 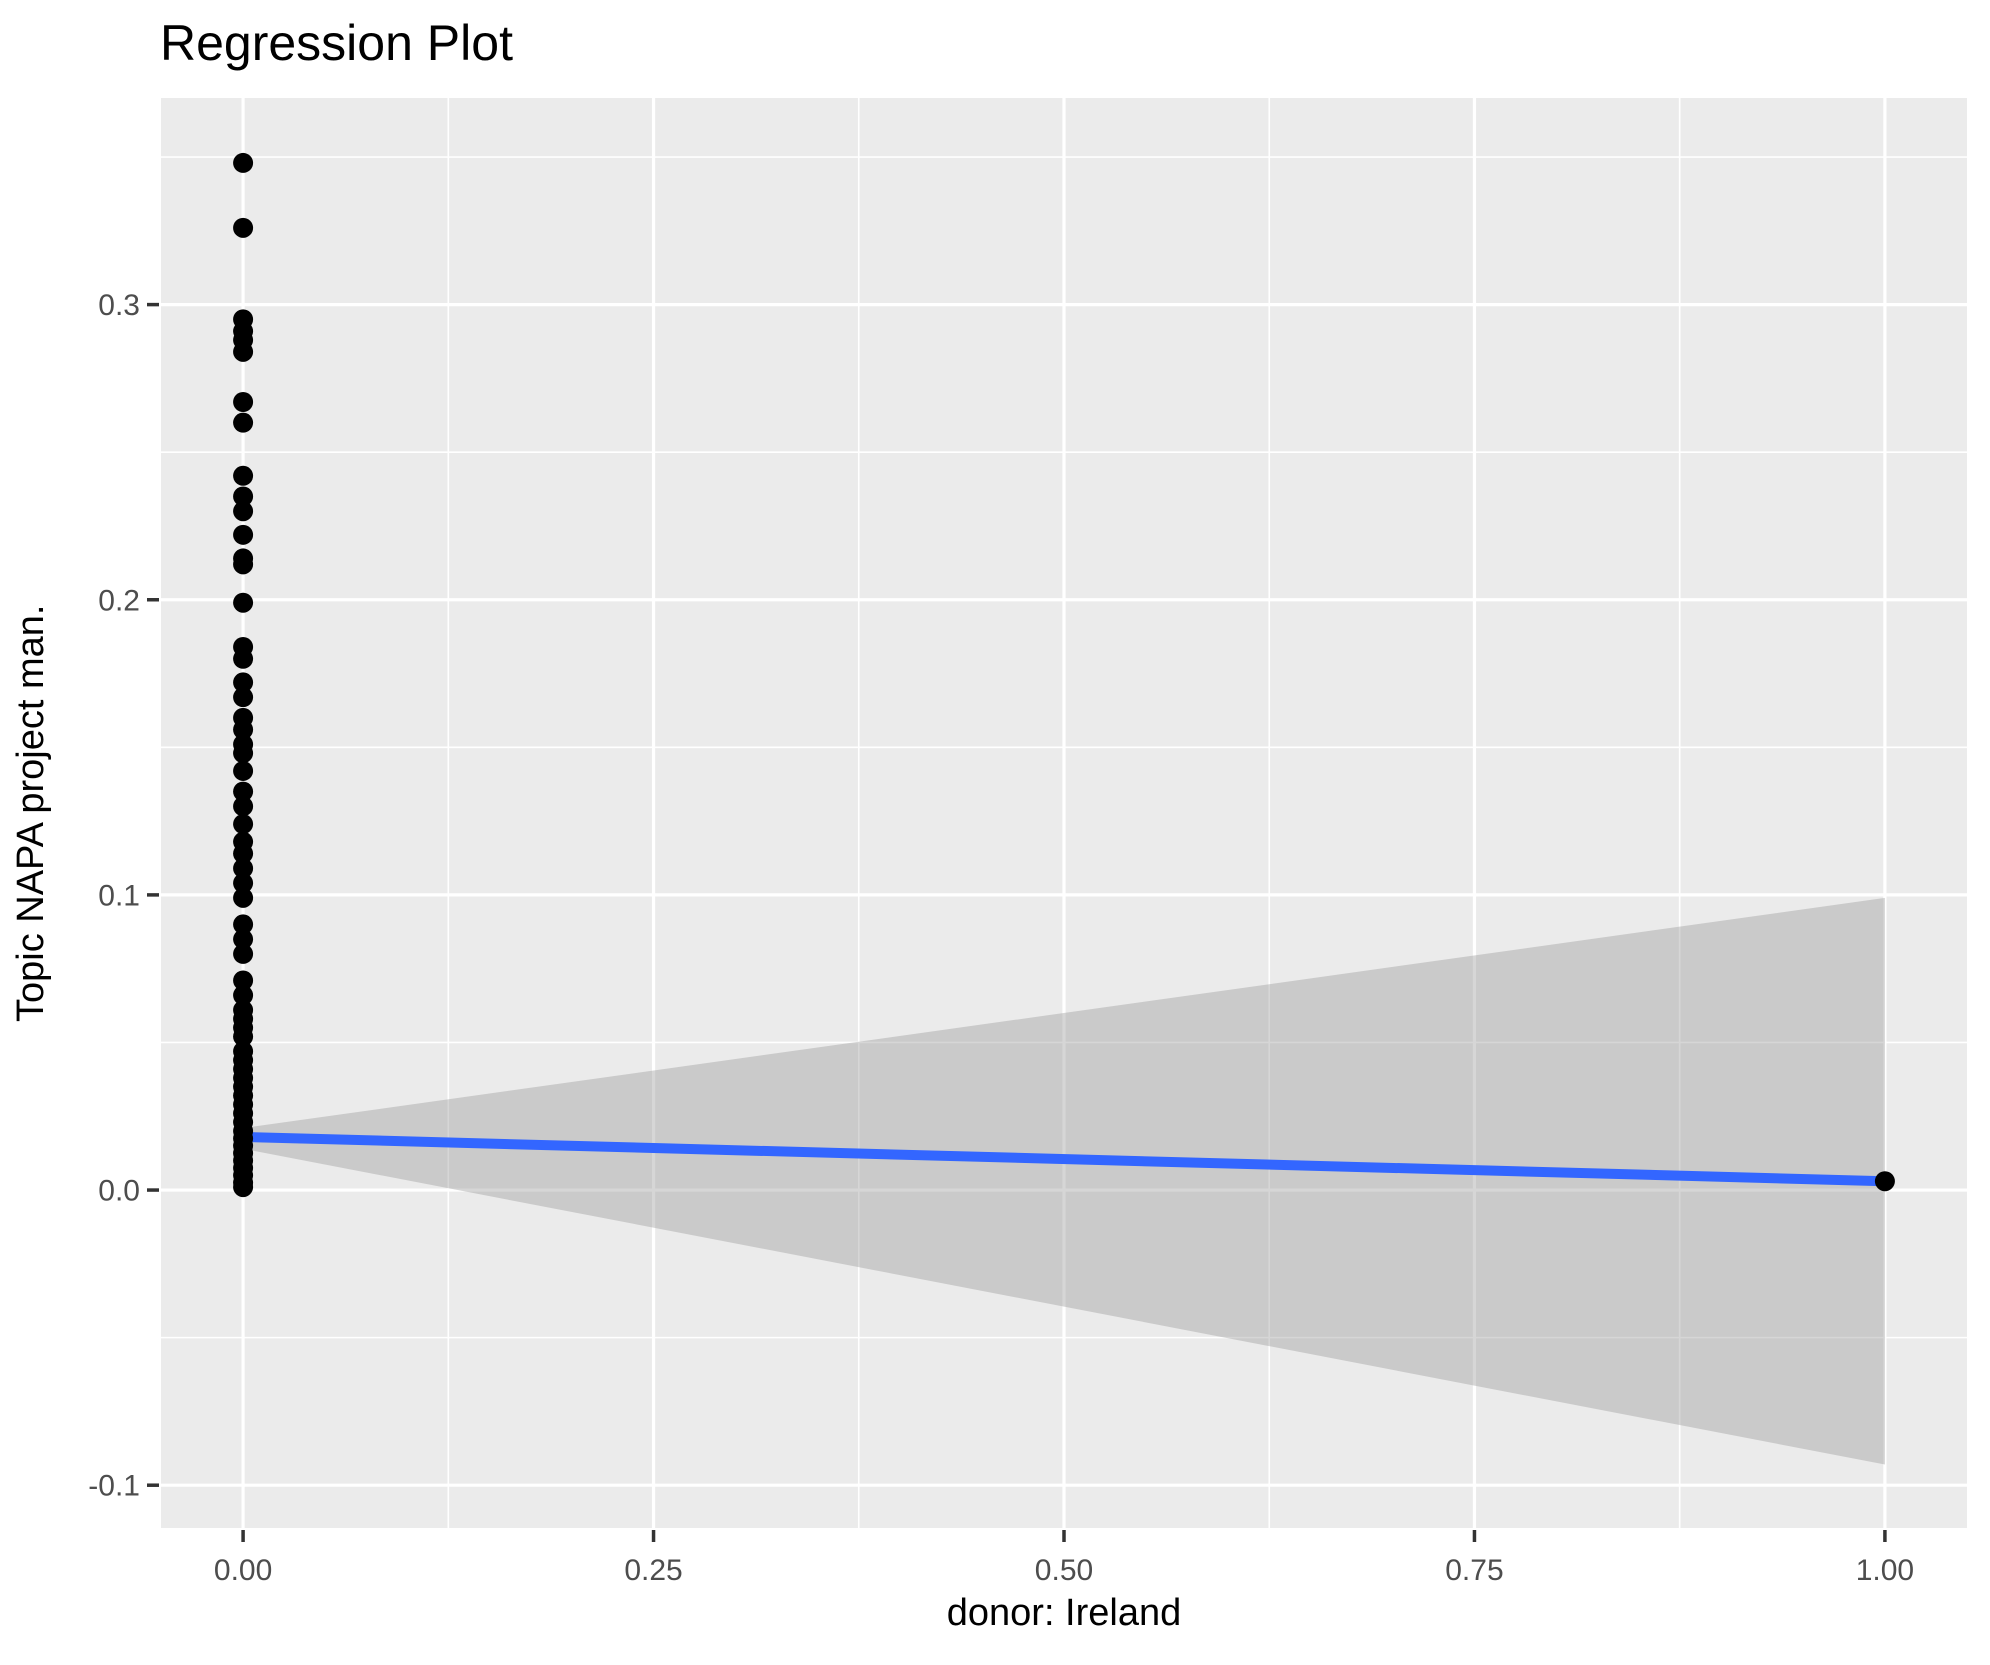 I want to click on y-tick-label: 0.3, so click(x=119, y=305).